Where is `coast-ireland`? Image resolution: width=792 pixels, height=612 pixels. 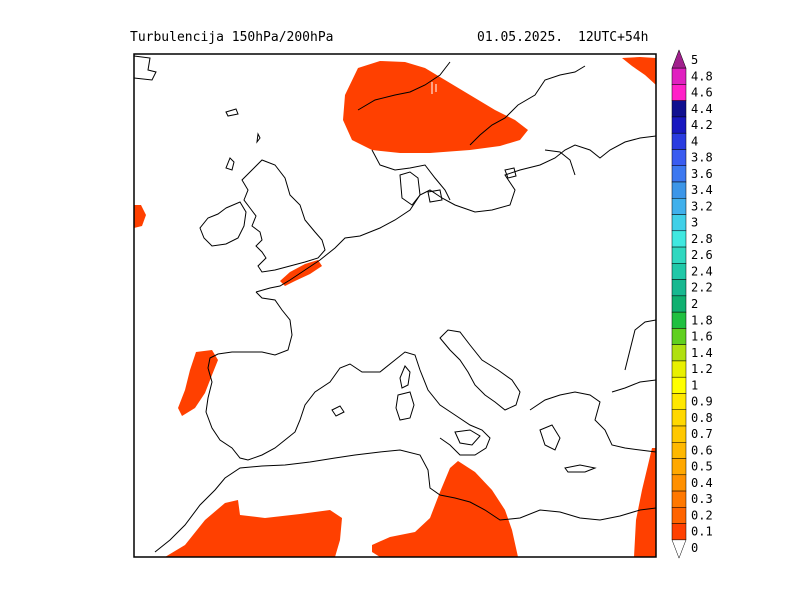 coast-ireland is located at coordinates (223, 224).